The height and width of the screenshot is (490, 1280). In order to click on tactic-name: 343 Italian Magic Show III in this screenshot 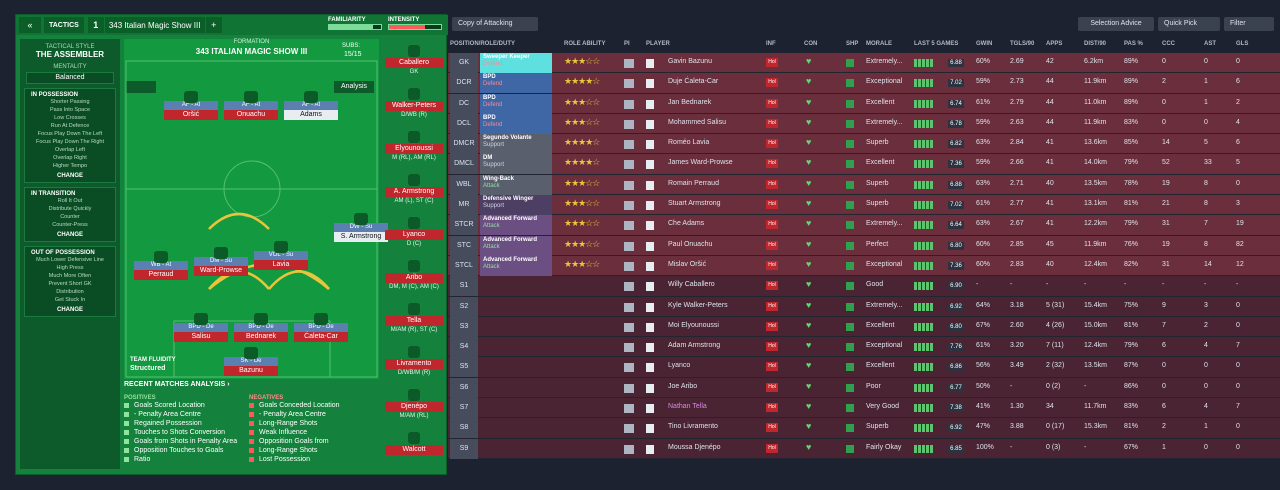, I will do `click(154, 25)`.